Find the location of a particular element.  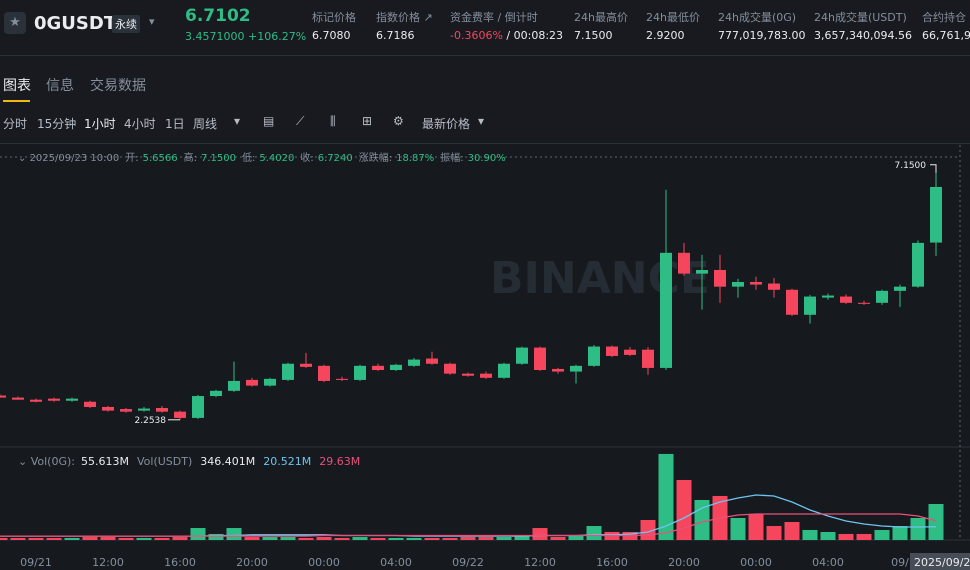

stat-label: 标记价格 is located at coordinates (334, 17).